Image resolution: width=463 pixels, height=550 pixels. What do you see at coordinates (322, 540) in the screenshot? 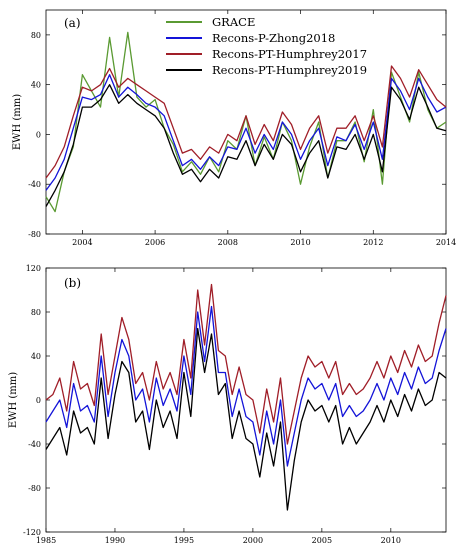
I see `x-tick-label: 2005` at bounding box center [322, 540].